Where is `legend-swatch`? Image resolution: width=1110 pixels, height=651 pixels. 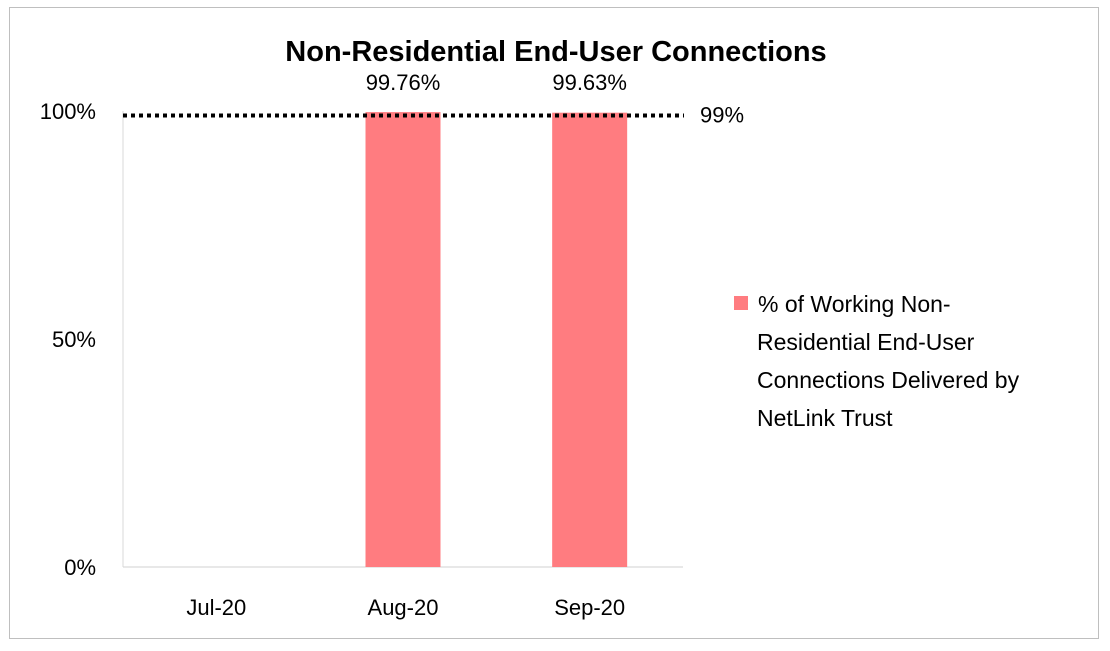
legend-swatch is located at coordinates (741, 303).